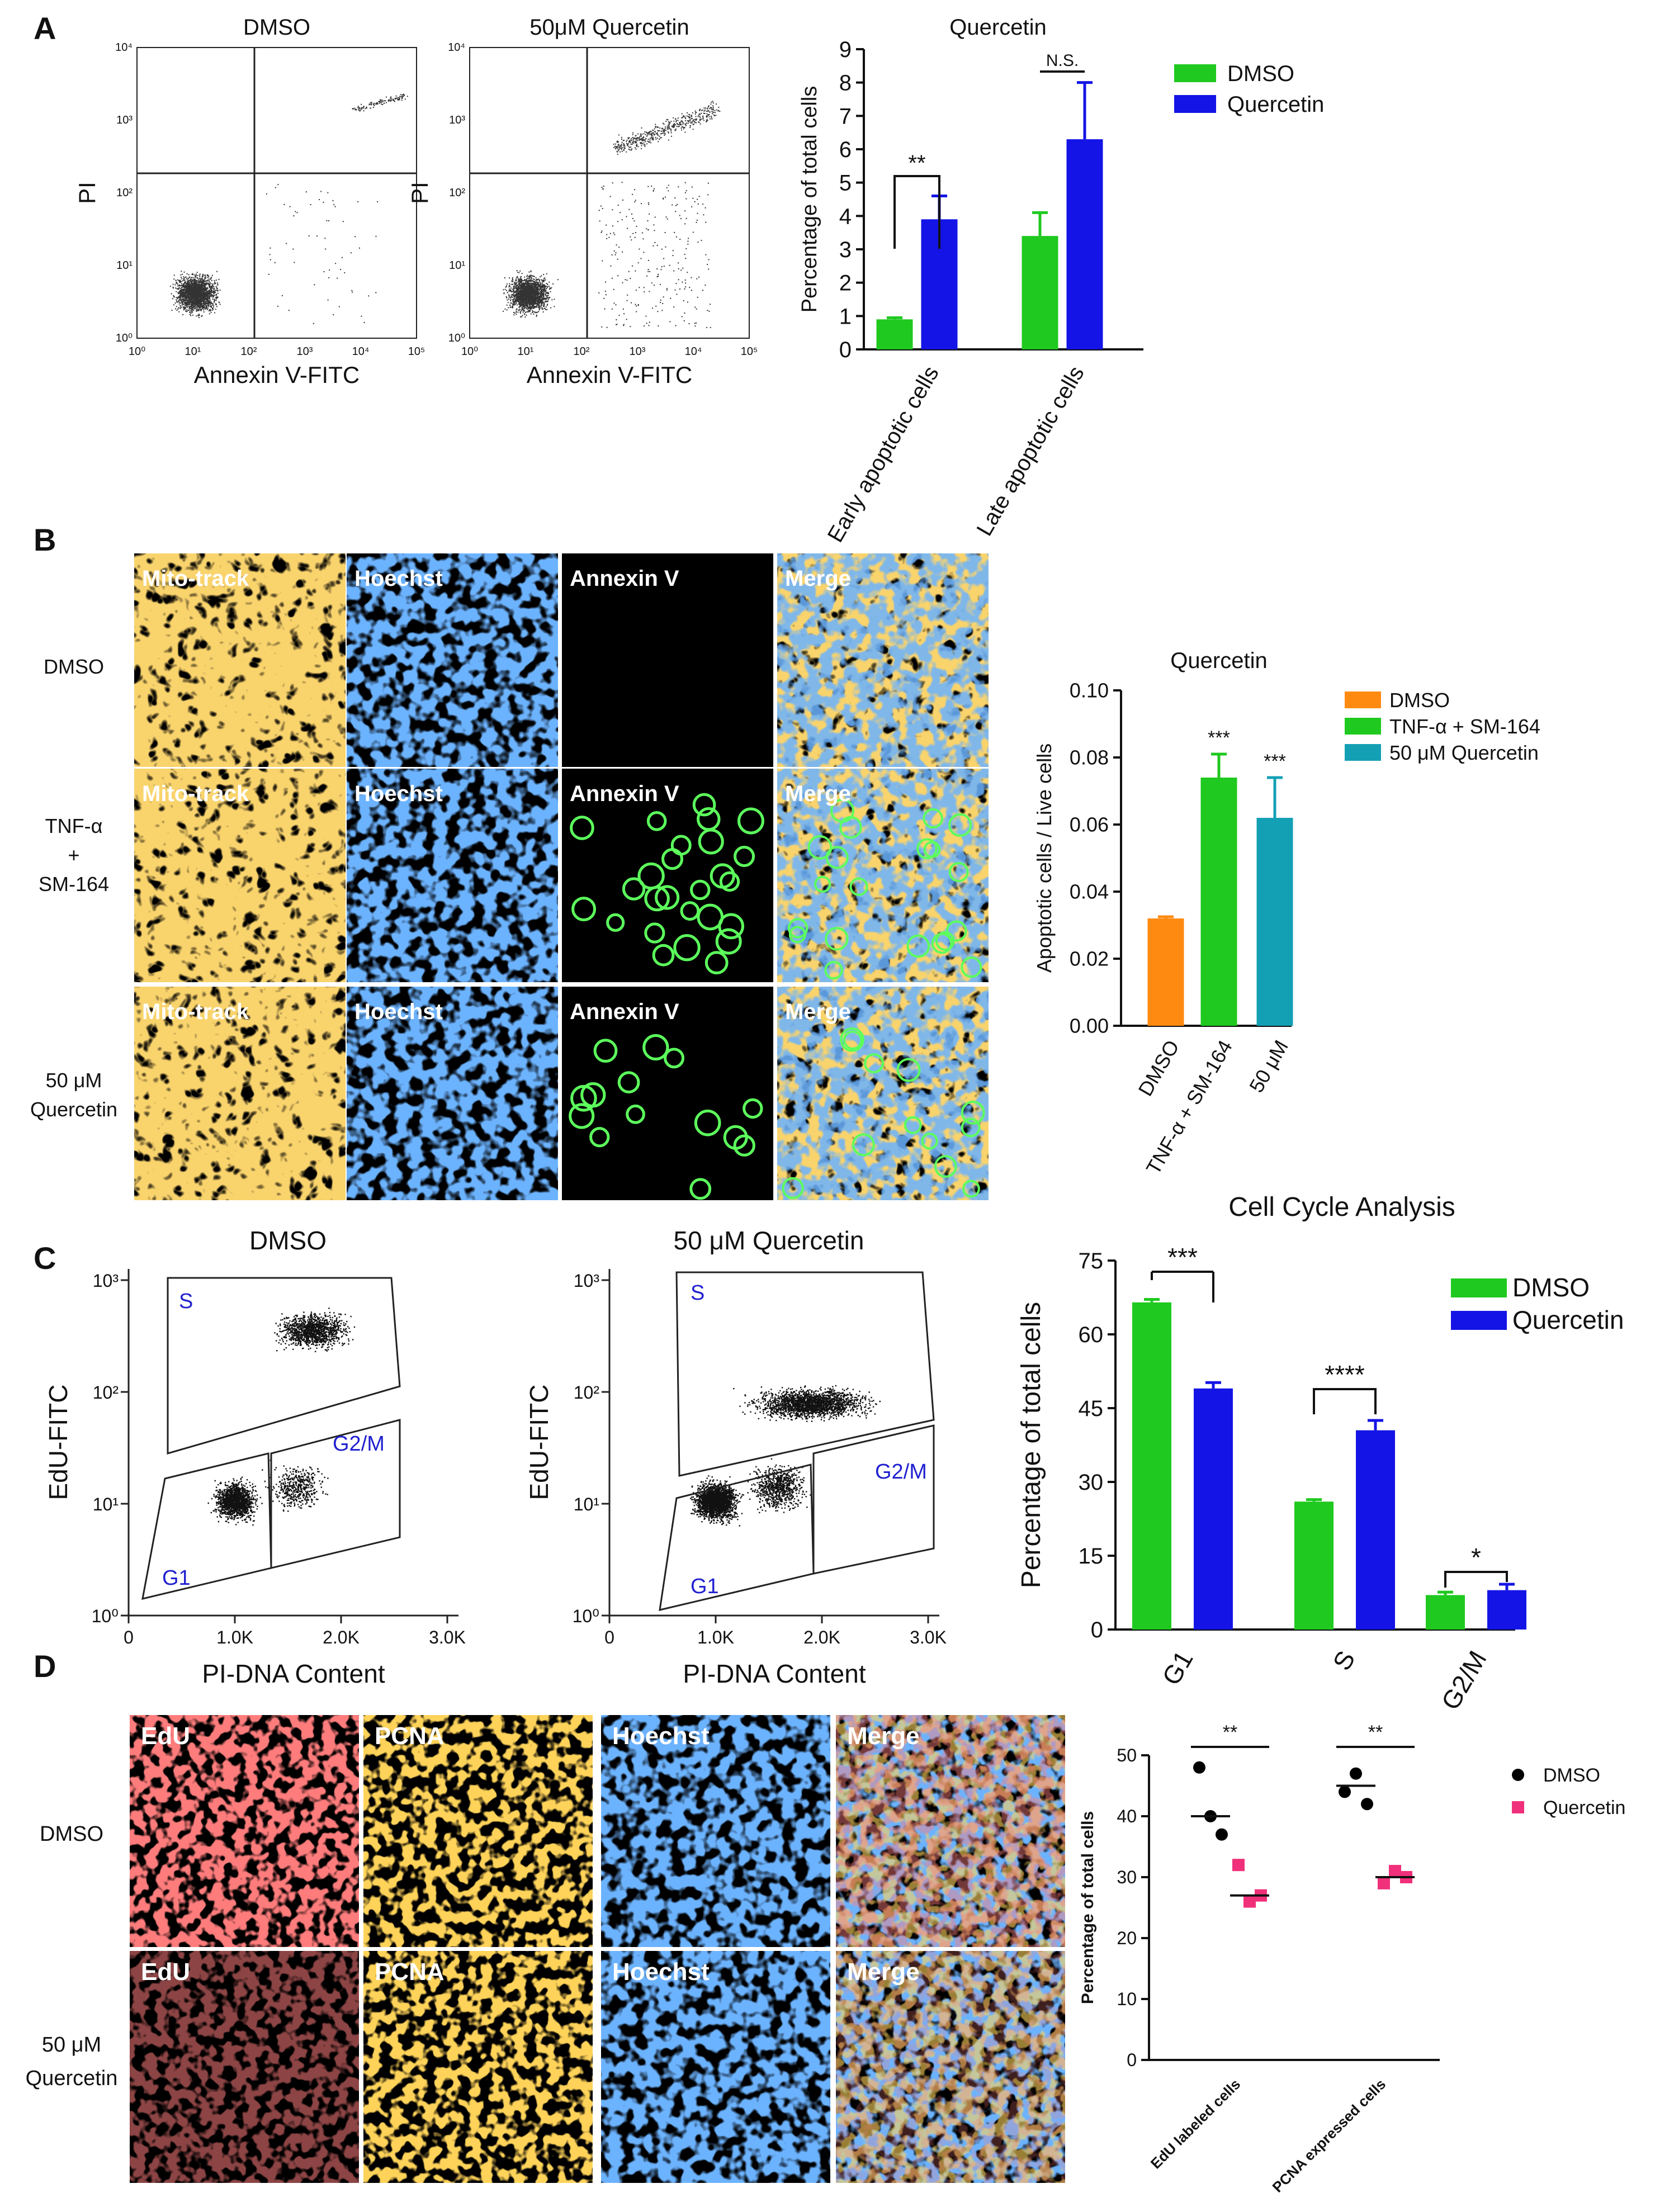  What do you see at coordinates (106, 1281) in the screenshot?
I see `flow-tick-y: 10³` at bounding box center [106, 1281].